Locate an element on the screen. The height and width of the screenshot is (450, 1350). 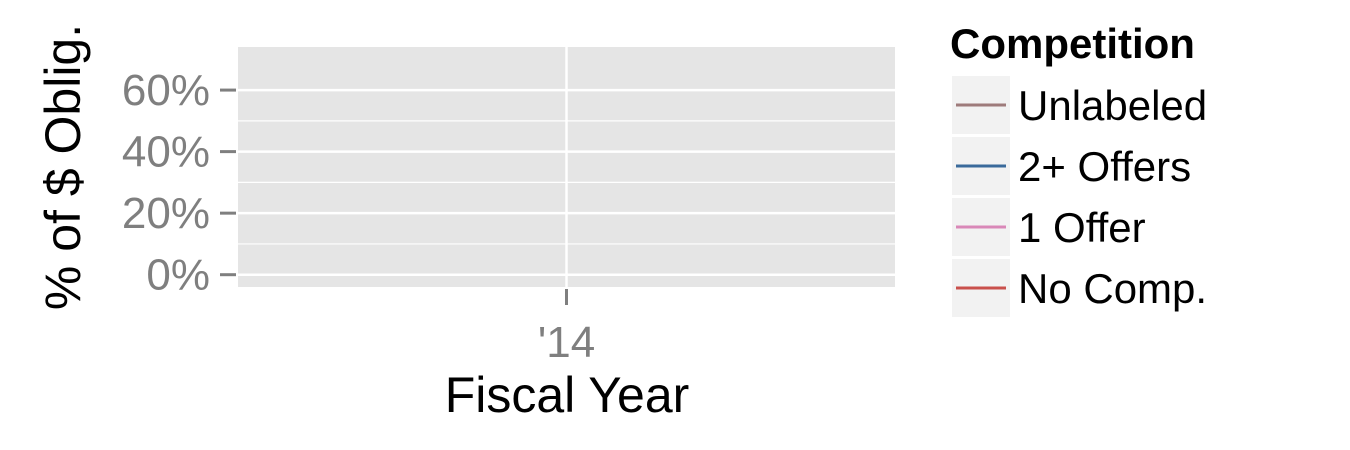
y-tick-label: 40% is located at coordinates (166, 152).